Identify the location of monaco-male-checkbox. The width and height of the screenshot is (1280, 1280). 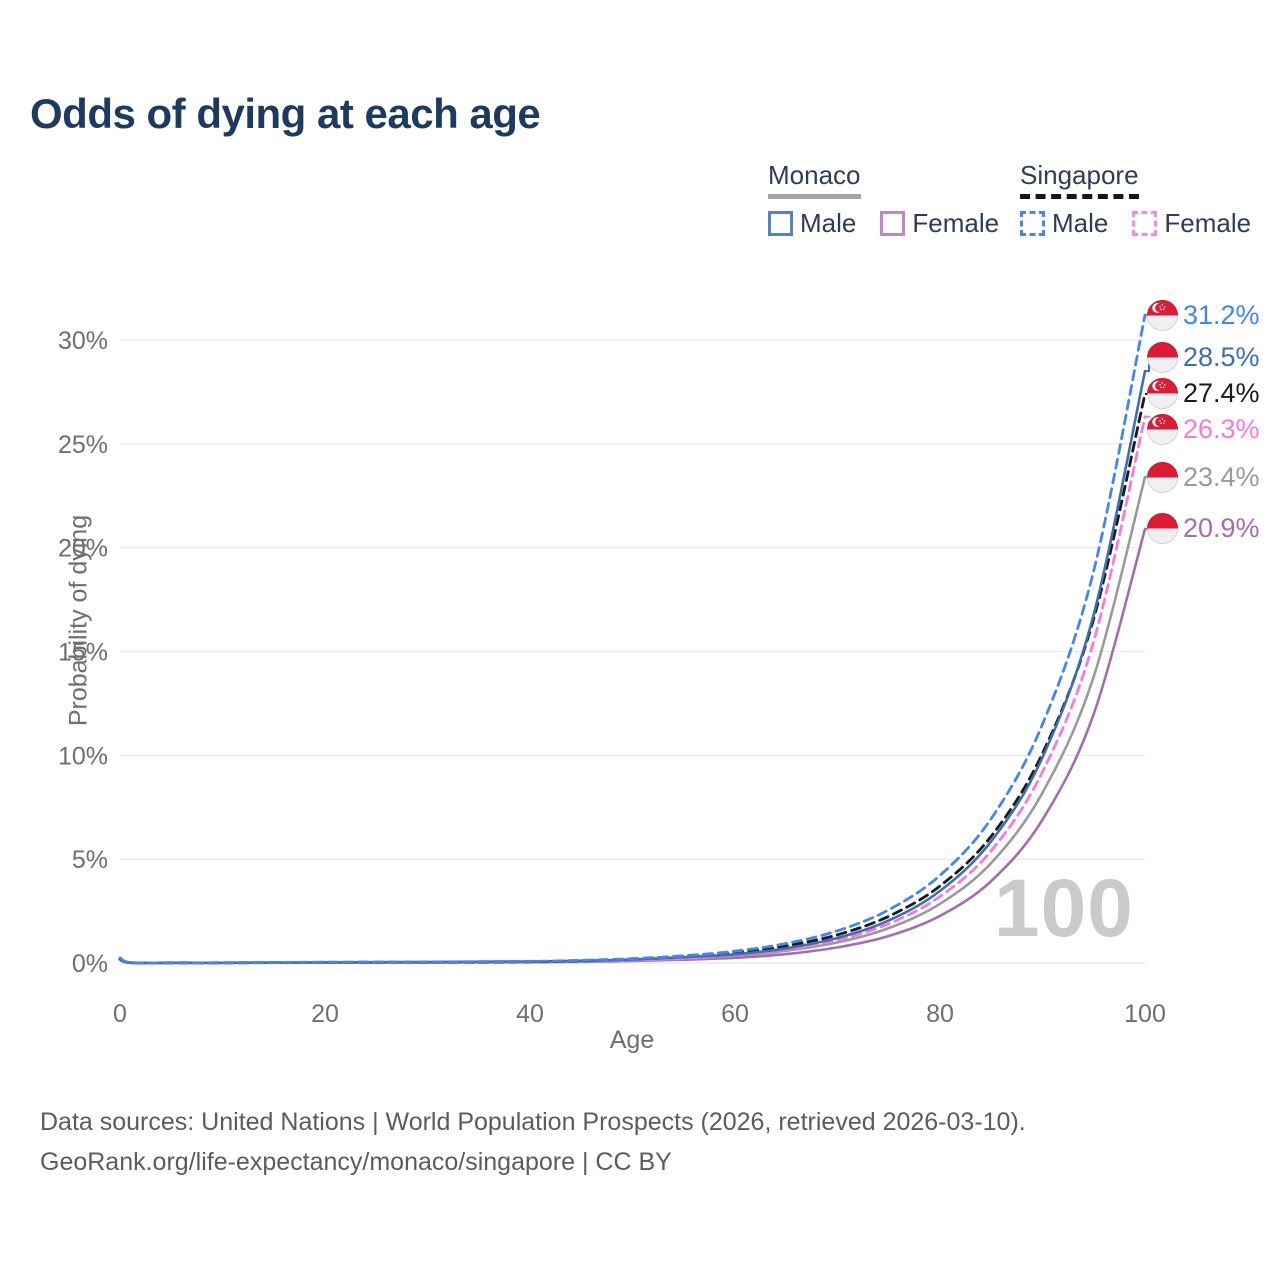
(780, 223).